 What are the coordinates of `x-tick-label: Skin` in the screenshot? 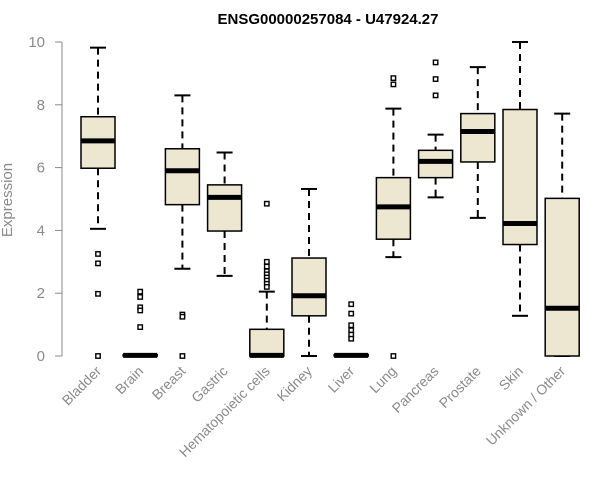 It's located at (511, 378).